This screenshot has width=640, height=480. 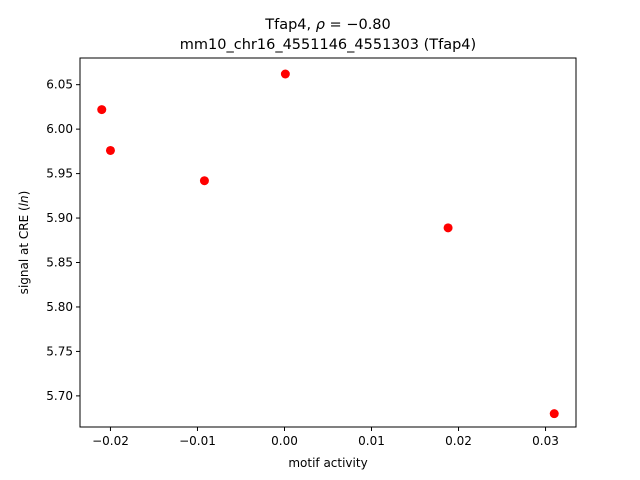 What do you see at coordinates (284, 441) in the screenshot?
I see `x-tick-label: 0.00` at bounding box center [284, 441].